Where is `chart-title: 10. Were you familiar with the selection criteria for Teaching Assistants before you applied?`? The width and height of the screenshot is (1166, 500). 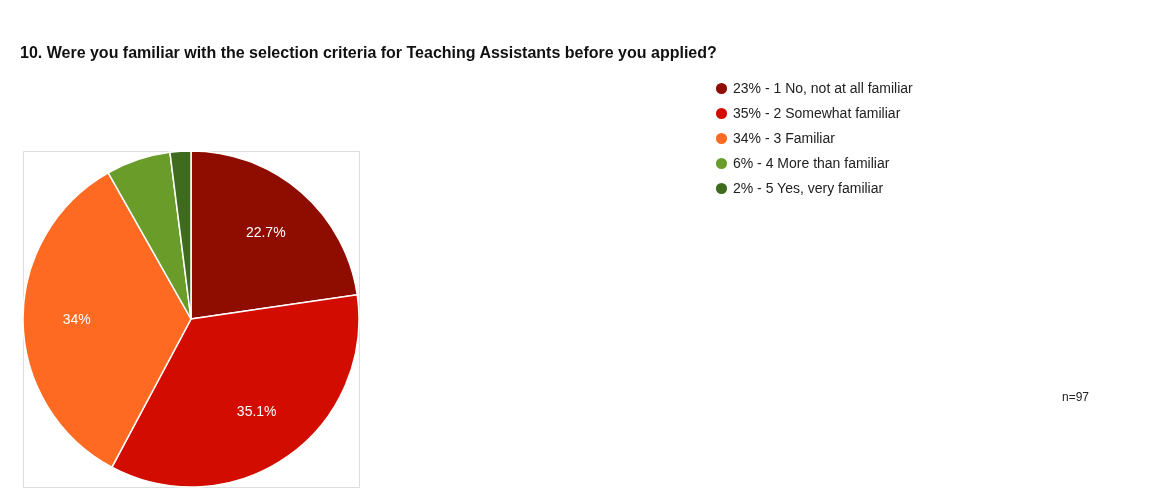
chart-title: 10. Were you familiar with the selection criteria for Teaching Assistants before you applied? is located at coordinates (368, 52).